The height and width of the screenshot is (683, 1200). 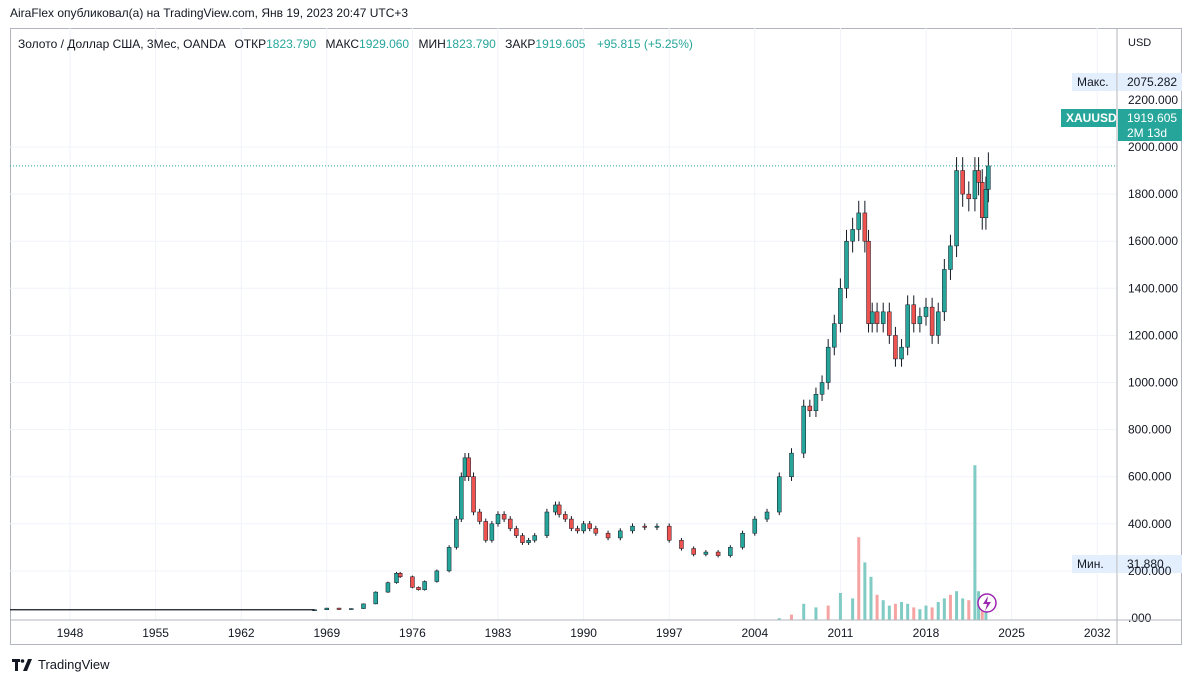 I want to click on label-text: Мин., so click(x=1090, y=564).